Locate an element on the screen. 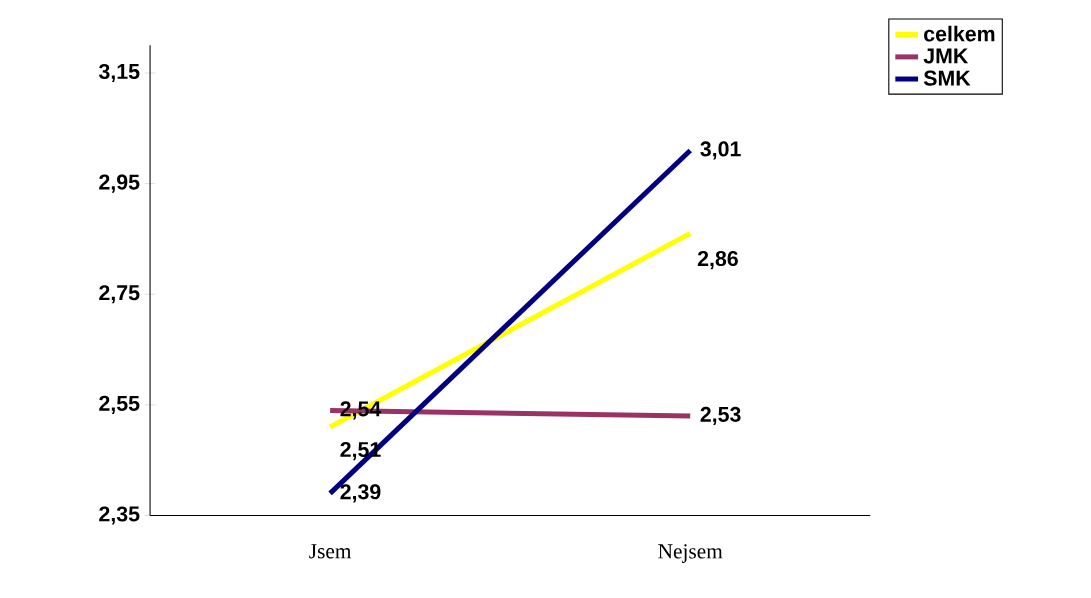 The width and height of the screenshot is (1091, 598). y-tick-label: 2,55 is located at coordinates (119, 405).